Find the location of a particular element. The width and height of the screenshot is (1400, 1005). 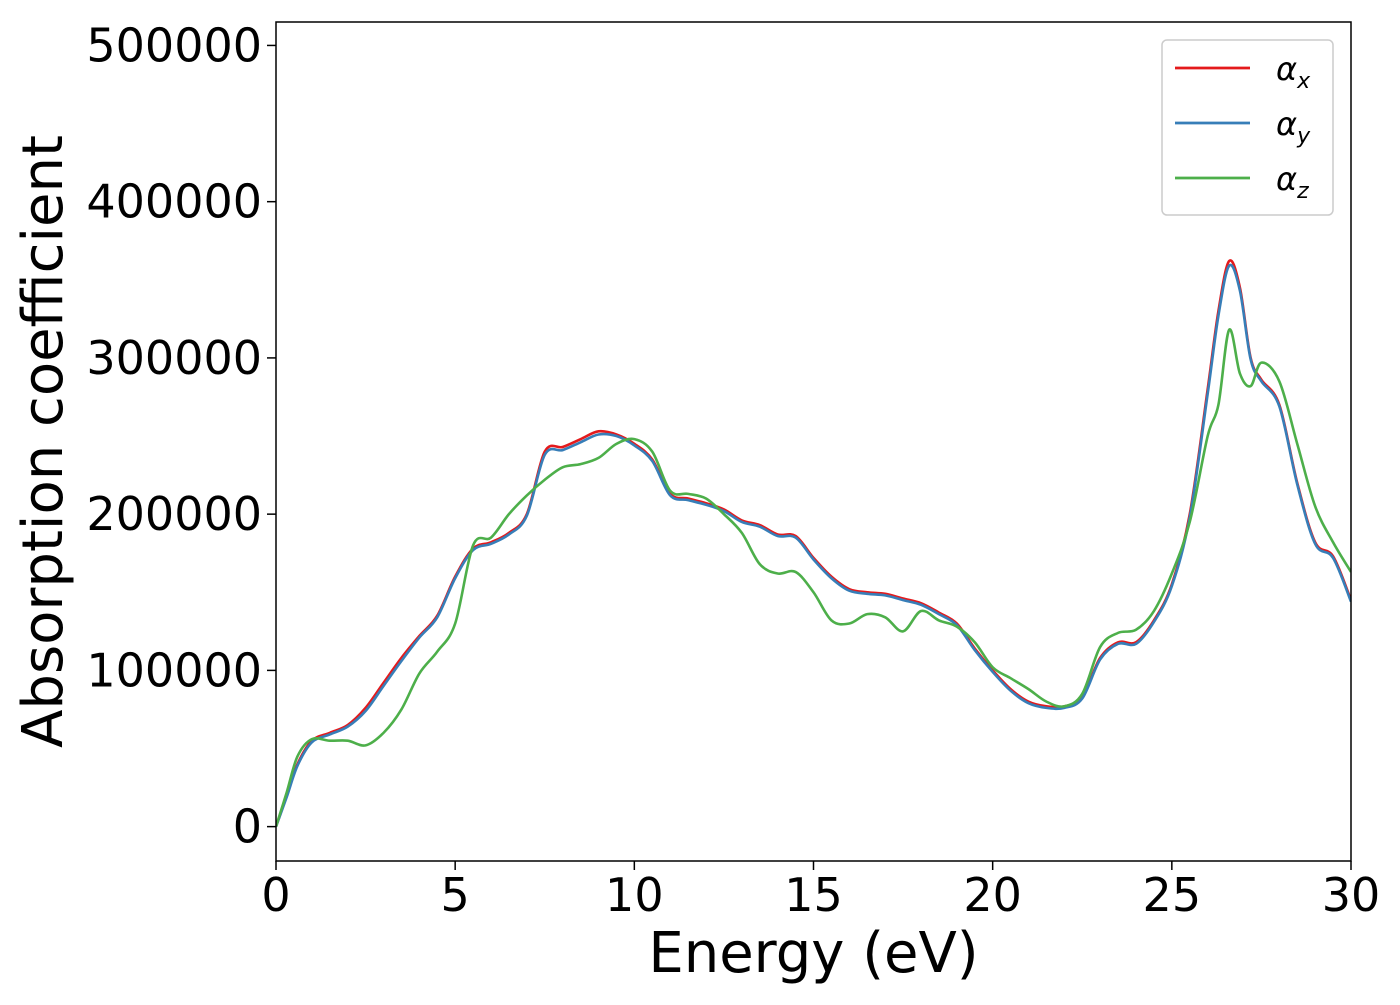

x-tick-label: 20 is located at coordinates (992, 895).